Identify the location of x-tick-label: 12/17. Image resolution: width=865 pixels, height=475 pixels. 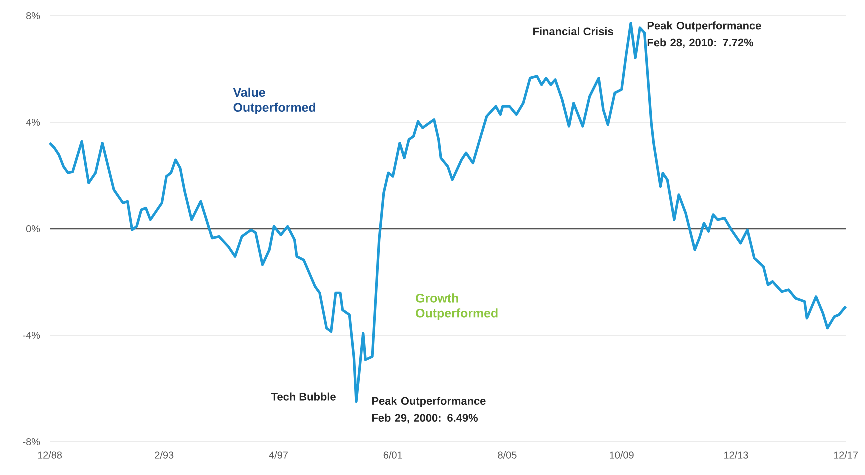
(846, 455).